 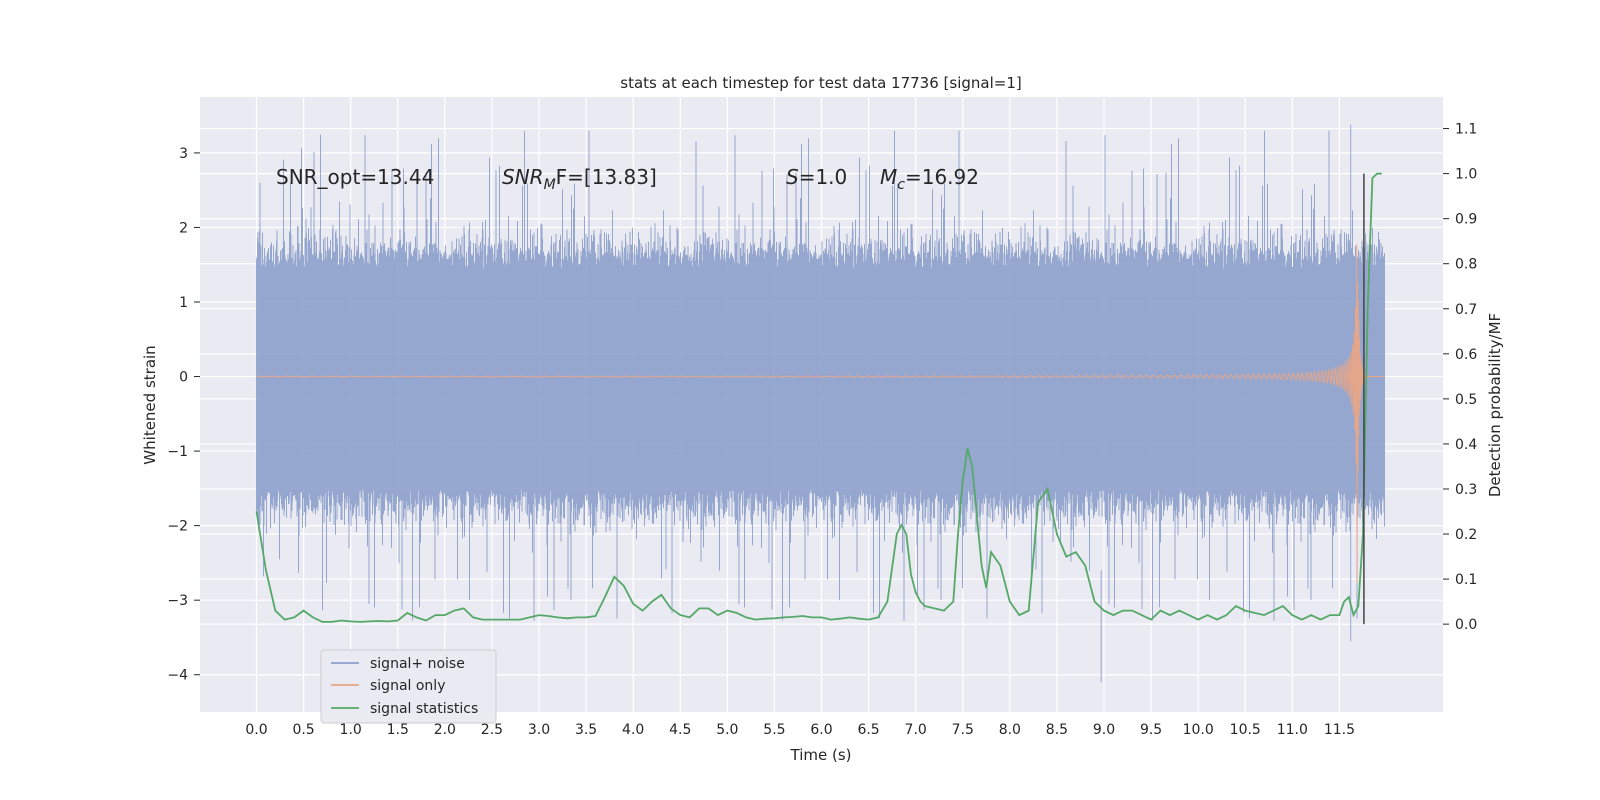 I want to click on y2-axis-label: Detection probability/MF, so click(x=1495, y=405).